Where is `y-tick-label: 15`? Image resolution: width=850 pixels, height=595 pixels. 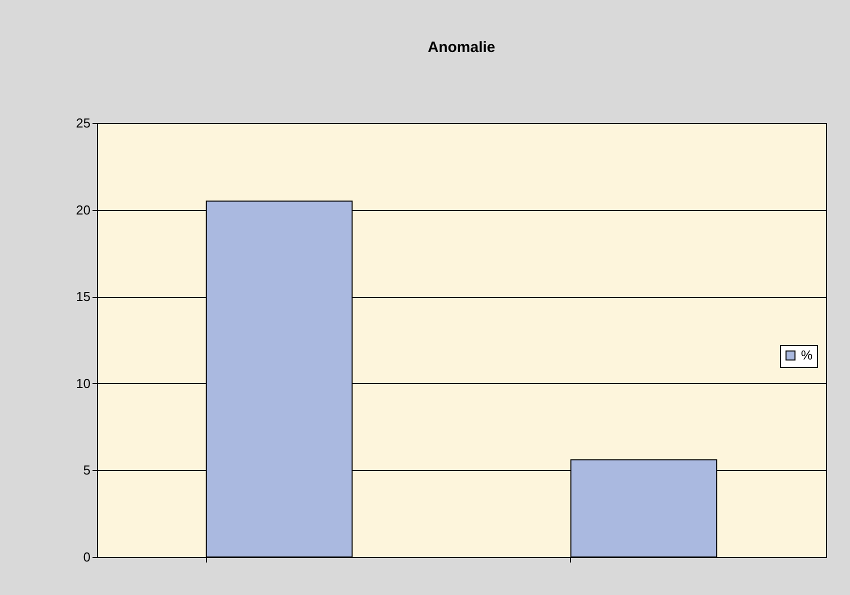
y-tick-label: 15 is located at coordinates (83, 296).